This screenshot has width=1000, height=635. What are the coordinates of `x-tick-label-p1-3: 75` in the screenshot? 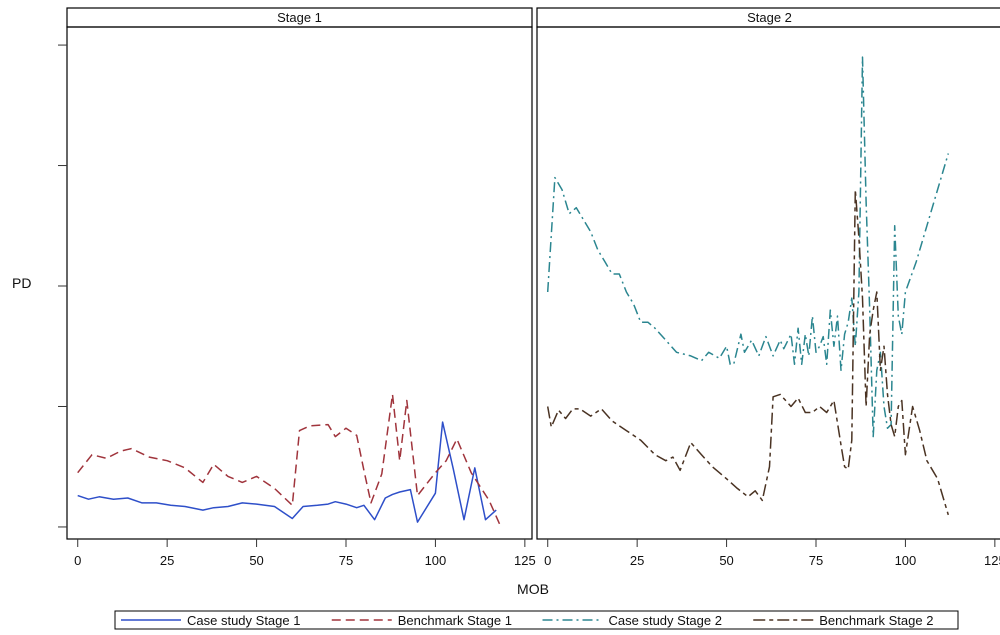 It's located at (346, 560).